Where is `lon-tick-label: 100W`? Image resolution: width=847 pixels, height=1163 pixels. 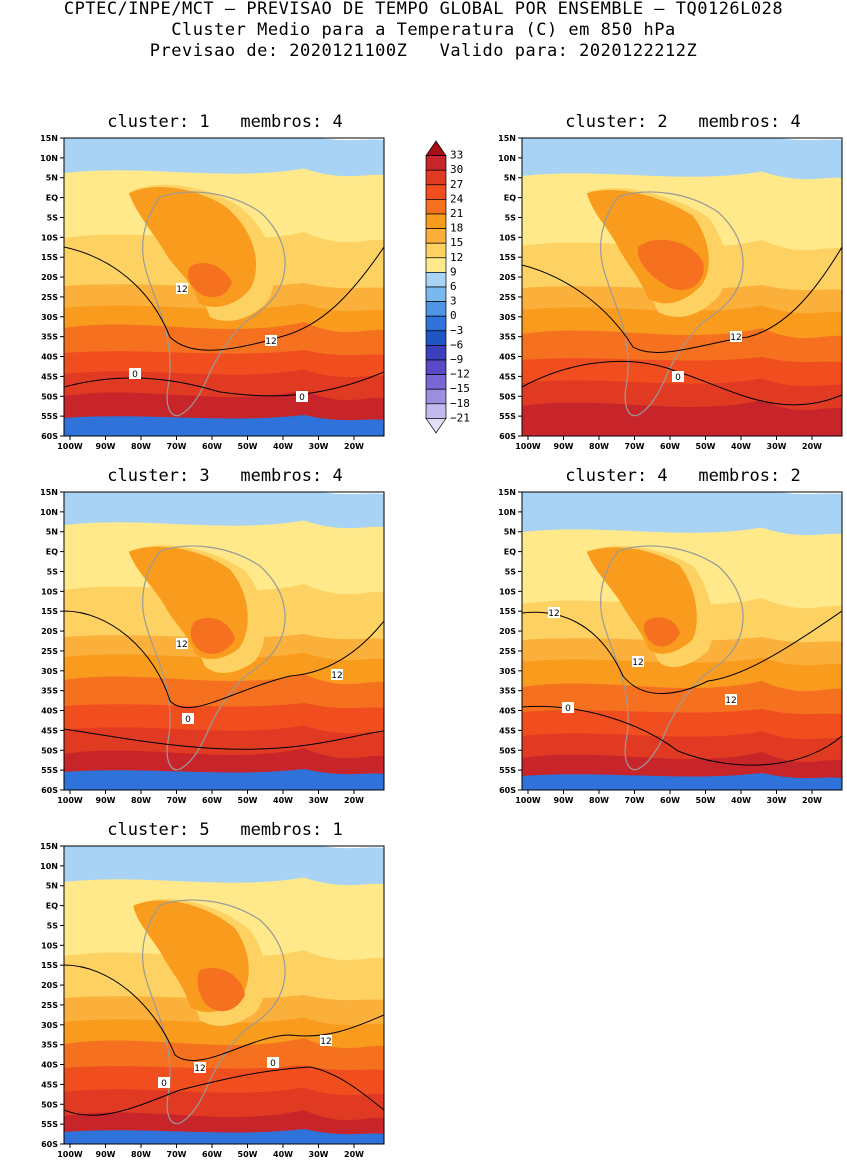 lon-tick-label: 100W is located at coordinates (70, 1154).